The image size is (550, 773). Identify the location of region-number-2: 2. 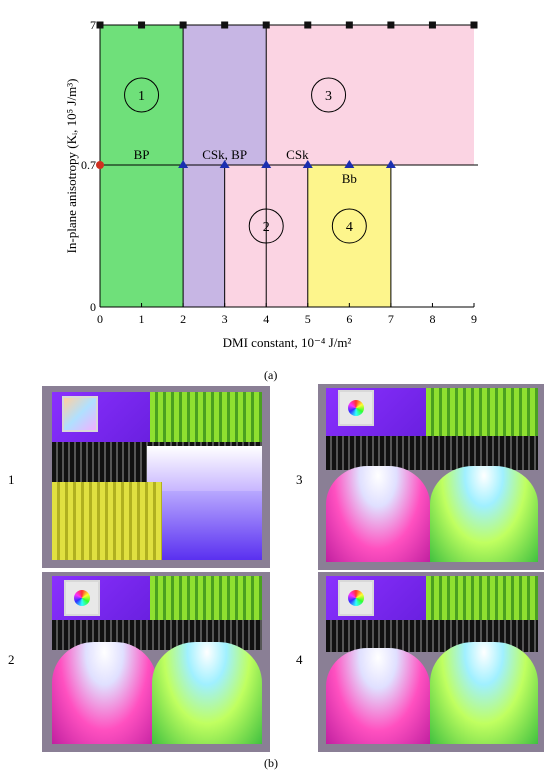
(266, 227).